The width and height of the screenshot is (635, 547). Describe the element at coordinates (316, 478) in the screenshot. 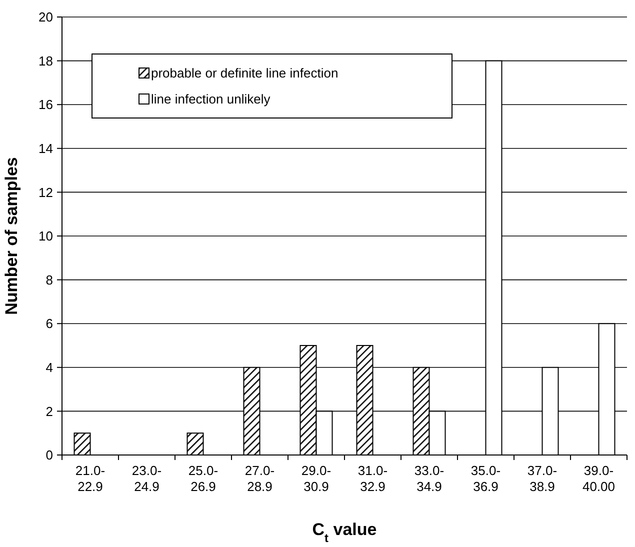

I see `x-tick-label: 29.0-30.9` at that location.